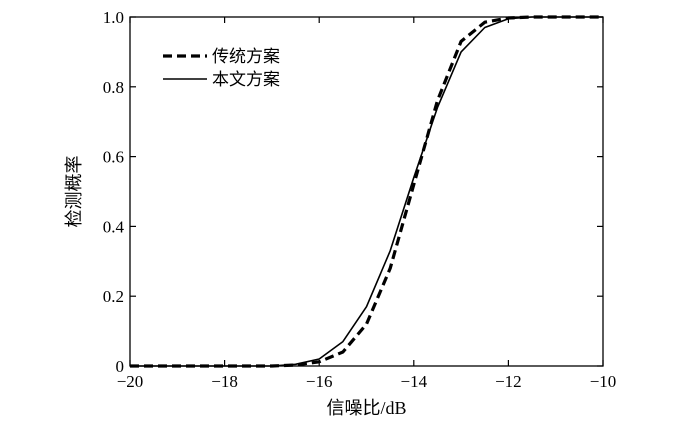 This screenshot has height=422, width=700. Describe the element at coordinates (113, 87) in the screenshot. I see `y-tick-label: 0.8` at that location.